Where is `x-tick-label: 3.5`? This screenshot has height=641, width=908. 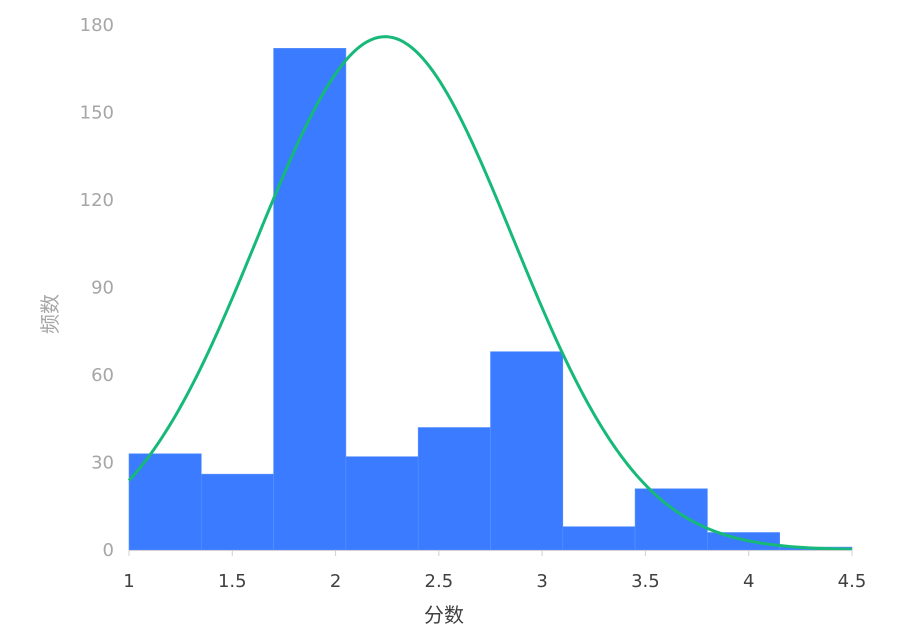 x-tick-label: 3.5 is located at coordinates (645, 581).